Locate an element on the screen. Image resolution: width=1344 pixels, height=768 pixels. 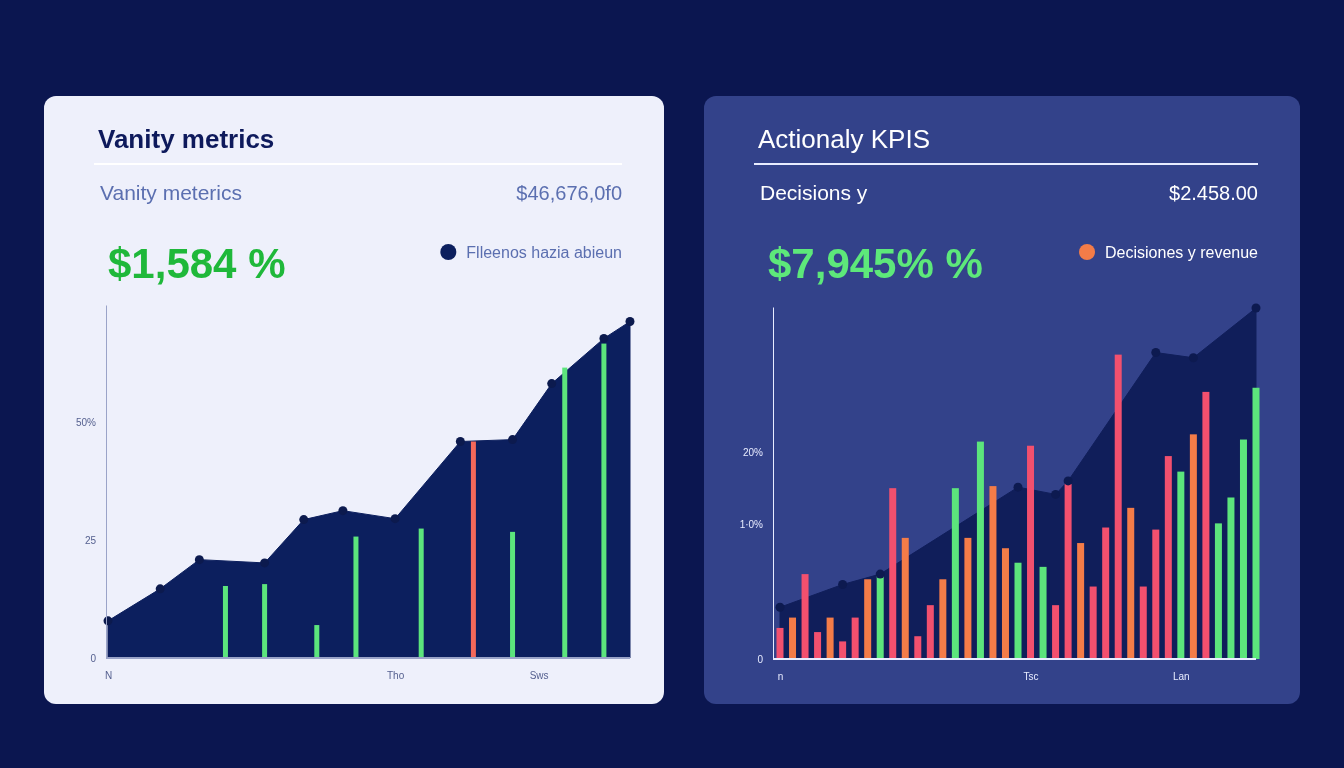
chart-subtitle: Decisions y is located at coordinates (814, 192).